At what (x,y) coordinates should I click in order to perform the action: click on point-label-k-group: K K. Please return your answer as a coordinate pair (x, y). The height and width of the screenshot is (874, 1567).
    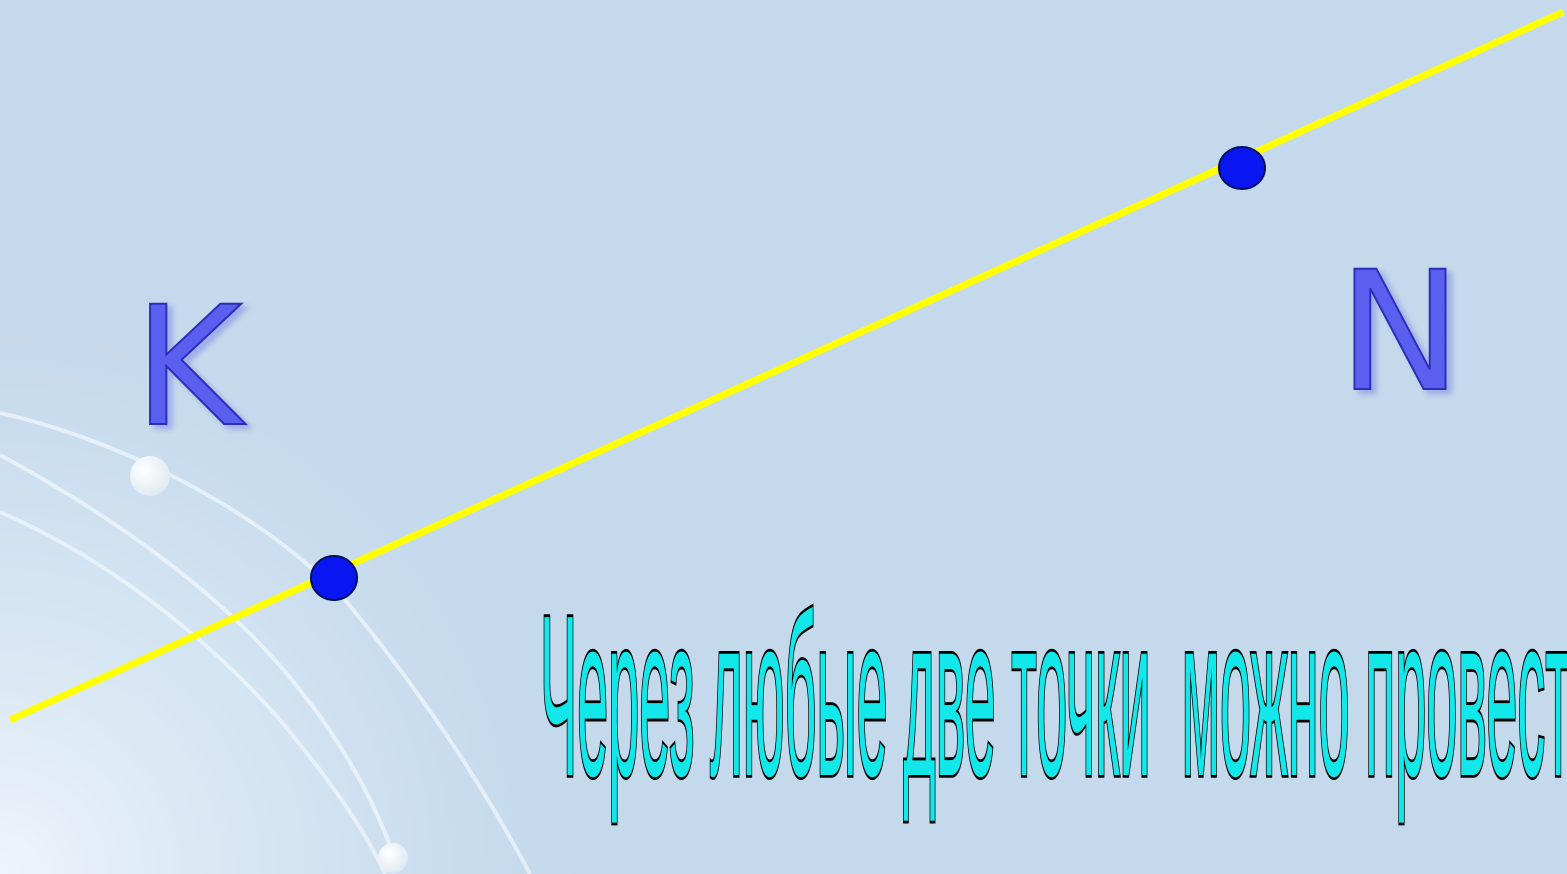
    Looking at the image, I should click on (192, 369).